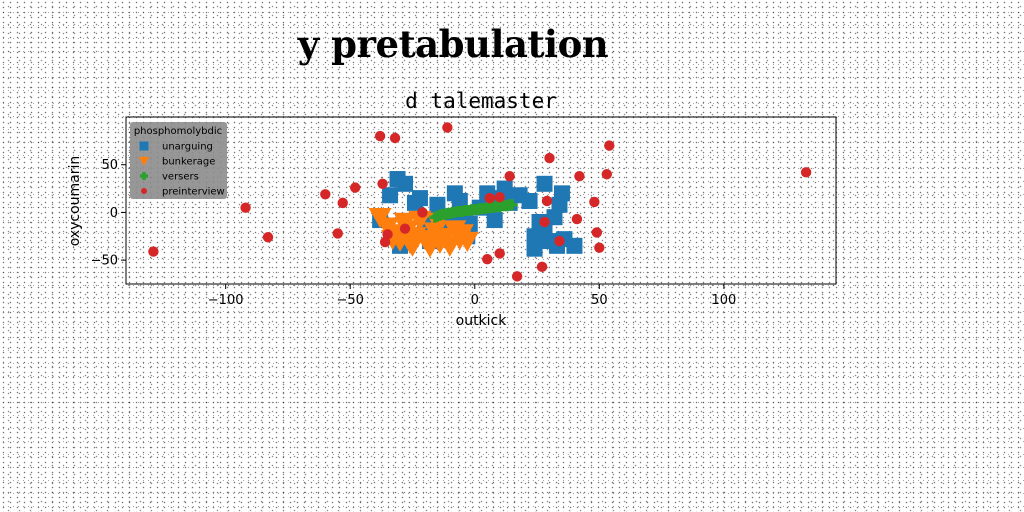 This screenshot has height=512, width=1024. What do you see at coordinates (181, 169) in the screenshot?
I see `legend-items: unarguing bunkerage versers preinterview` at bounding box center [181, 169].